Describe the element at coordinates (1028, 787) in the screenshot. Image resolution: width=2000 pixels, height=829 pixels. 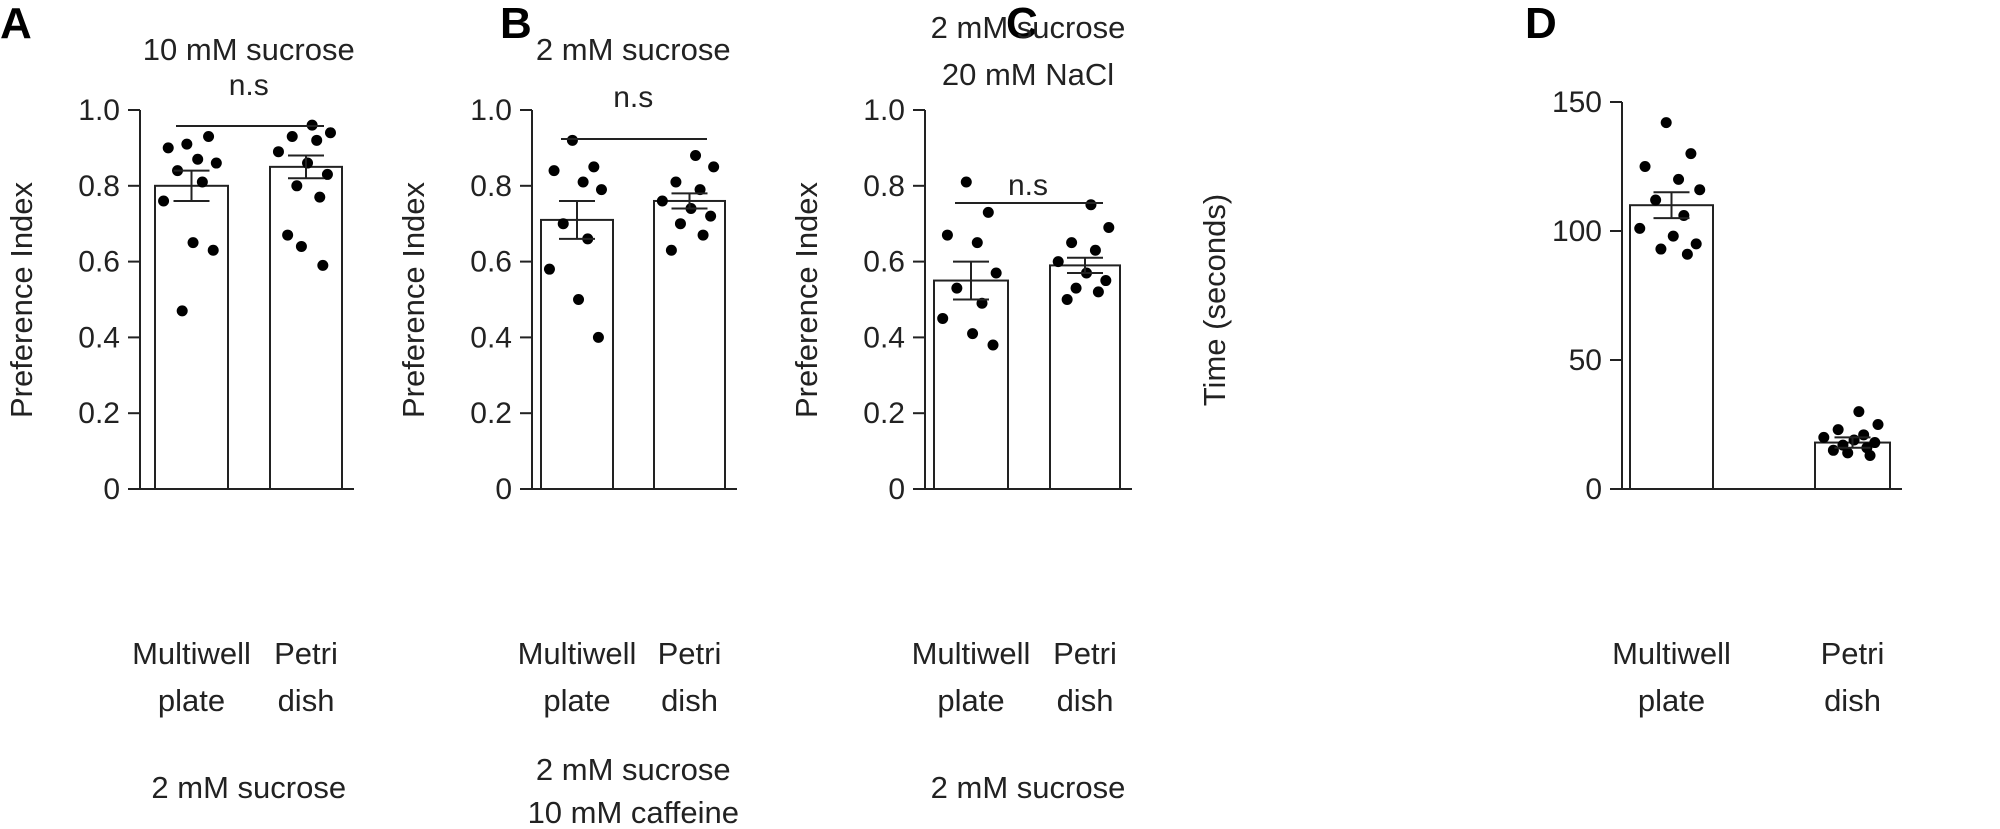
I see `condition-note: 2 mM sucrose` at that location.